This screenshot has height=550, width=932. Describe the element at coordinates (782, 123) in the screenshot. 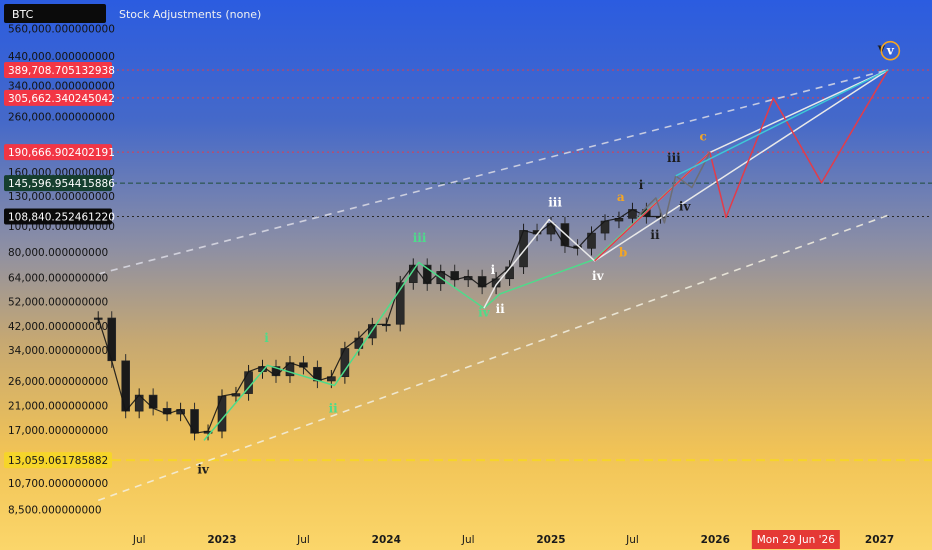

I see `wave-path-teal-target` at that location.